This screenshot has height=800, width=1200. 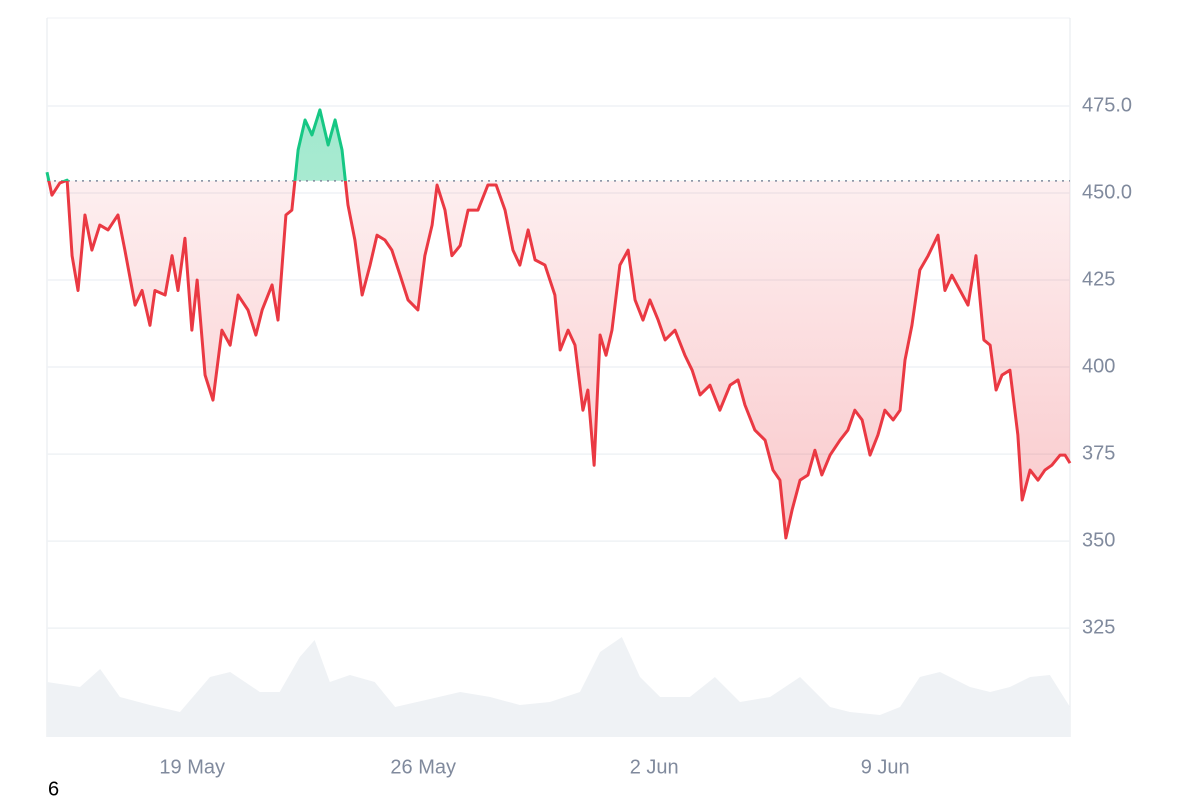 What do you see at coordinates (1098, 366) in the screenshot?
I see `y-tick-label: 400` at bounding box center [1098, 366].